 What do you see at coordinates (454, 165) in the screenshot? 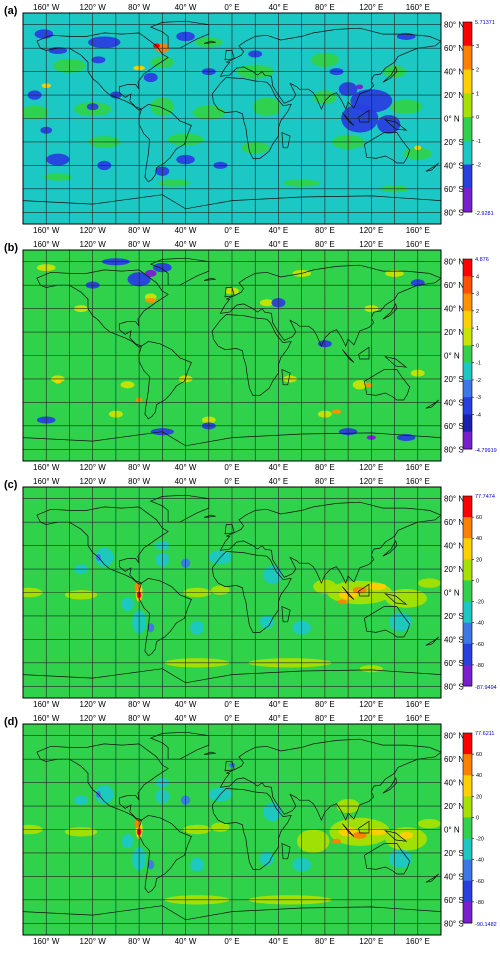
I see `lat-label: 40° S` at bounding box center [454, 165].